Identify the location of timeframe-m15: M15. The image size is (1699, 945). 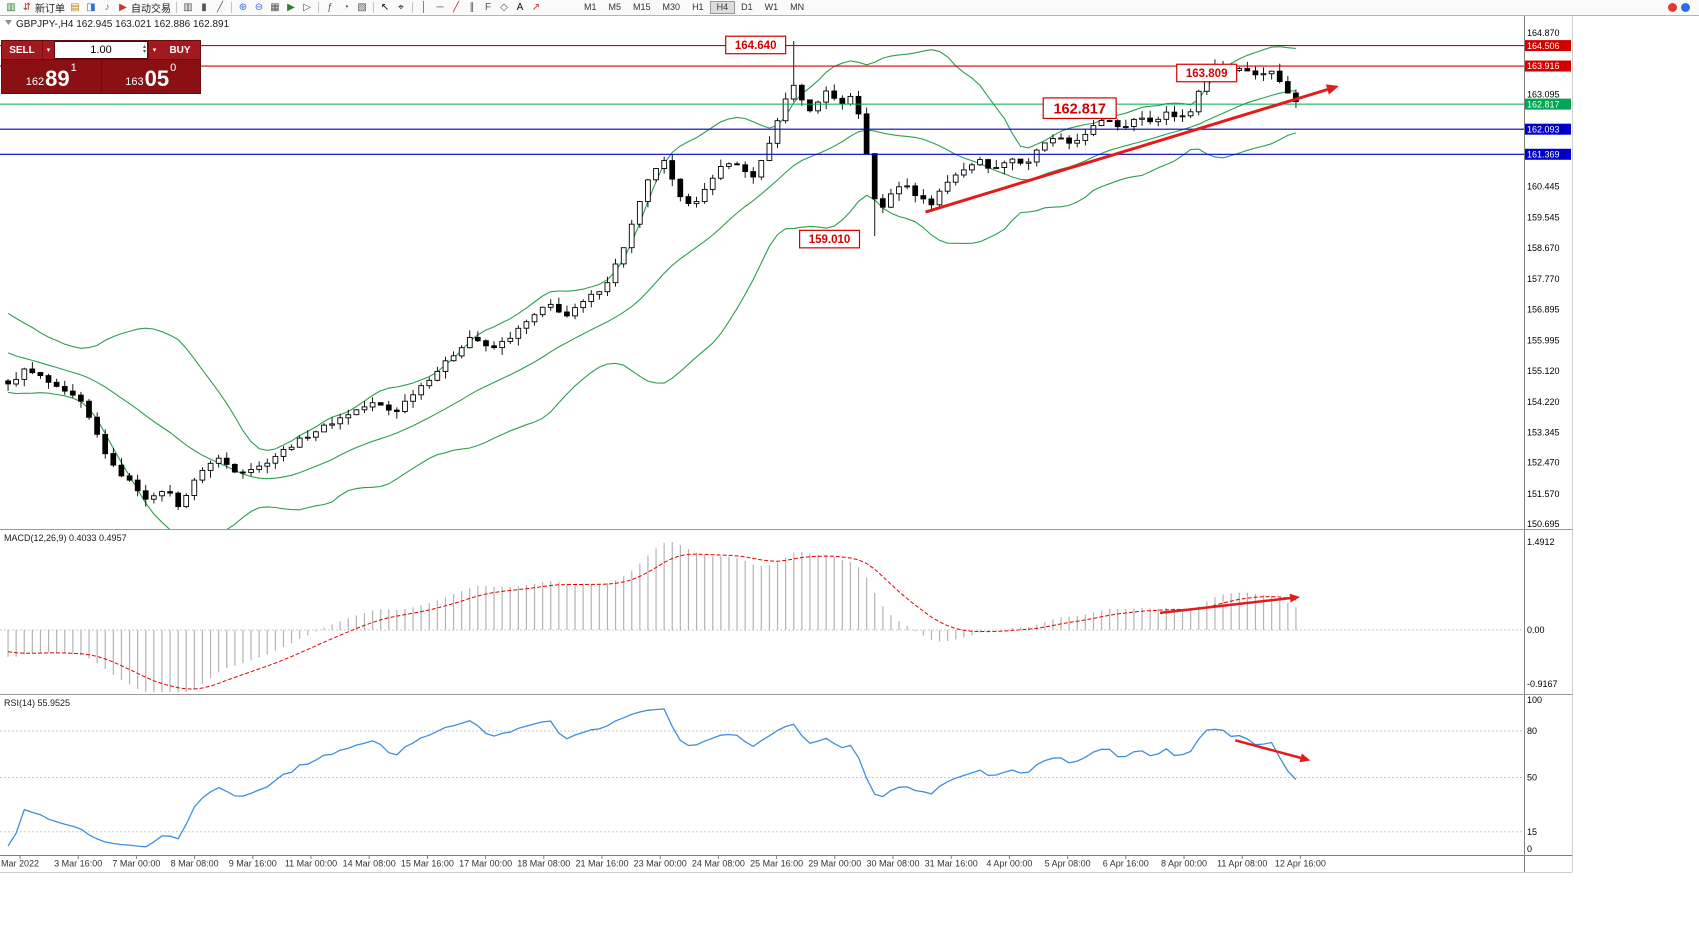
(642, 7).